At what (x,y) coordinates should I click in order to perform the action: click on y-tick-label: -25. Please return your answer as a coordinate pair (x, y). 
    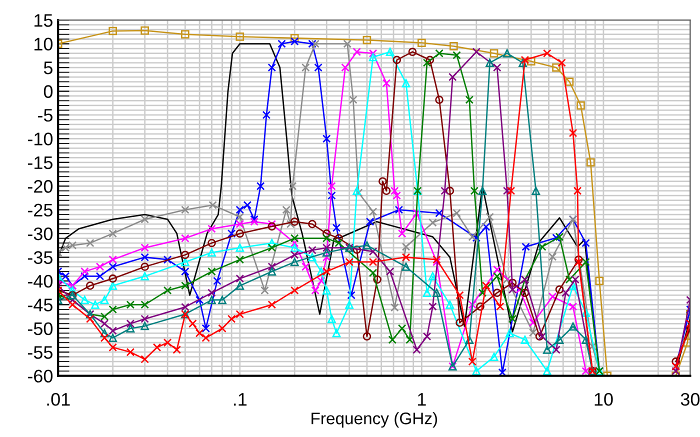
    Looking at the image, I should click on (40, 210).